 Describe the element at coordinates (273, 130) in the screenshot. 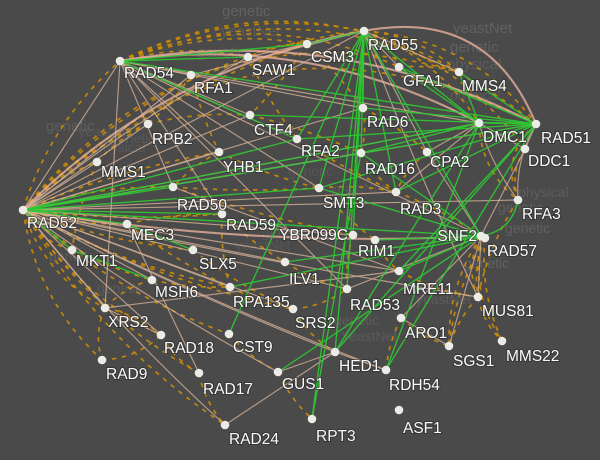

I see `node-label-CTF4: CTF4` at that location.